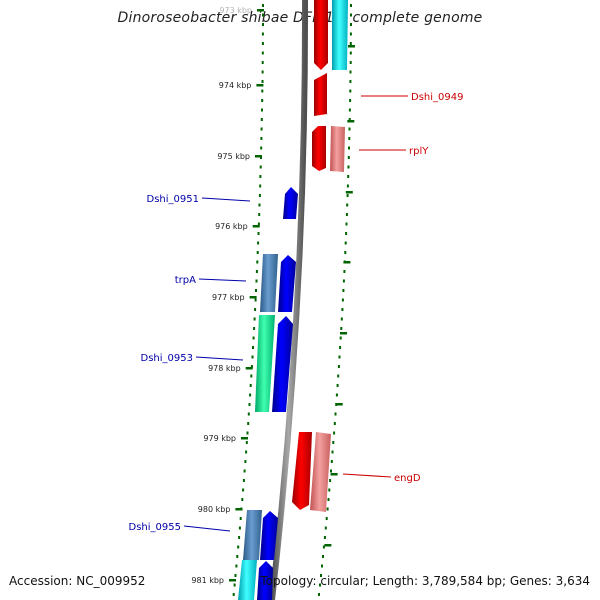  Describe the element at coordinates (265, 580) in the screenshot. I see `cds-forward` at that location.